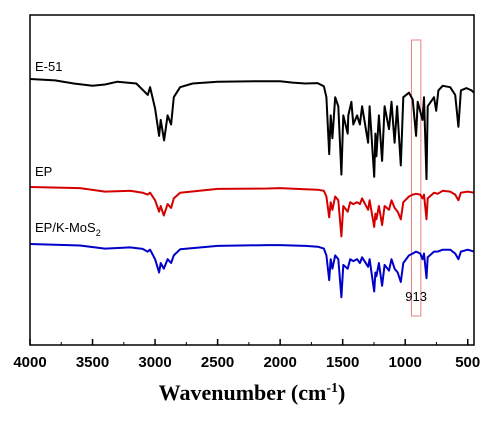  What do you see at coordinates (416, 296) in the screenshot?
I see `annotation-913: 913` at bounding box center [416, 296].